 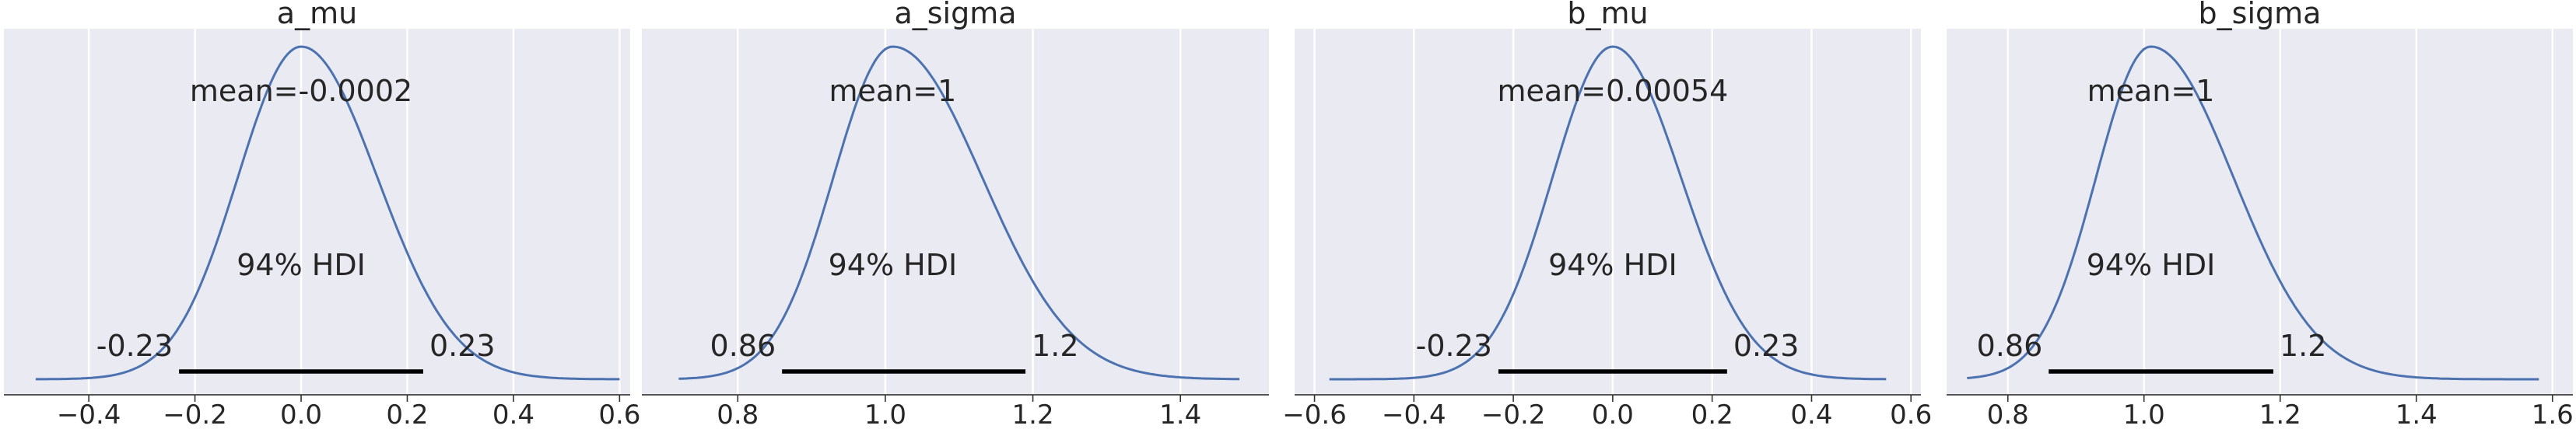 What do you see at coordinates (317, 15) in the screenshot?
I see `panel-title: a_mu` at bounding box center [317, 15].